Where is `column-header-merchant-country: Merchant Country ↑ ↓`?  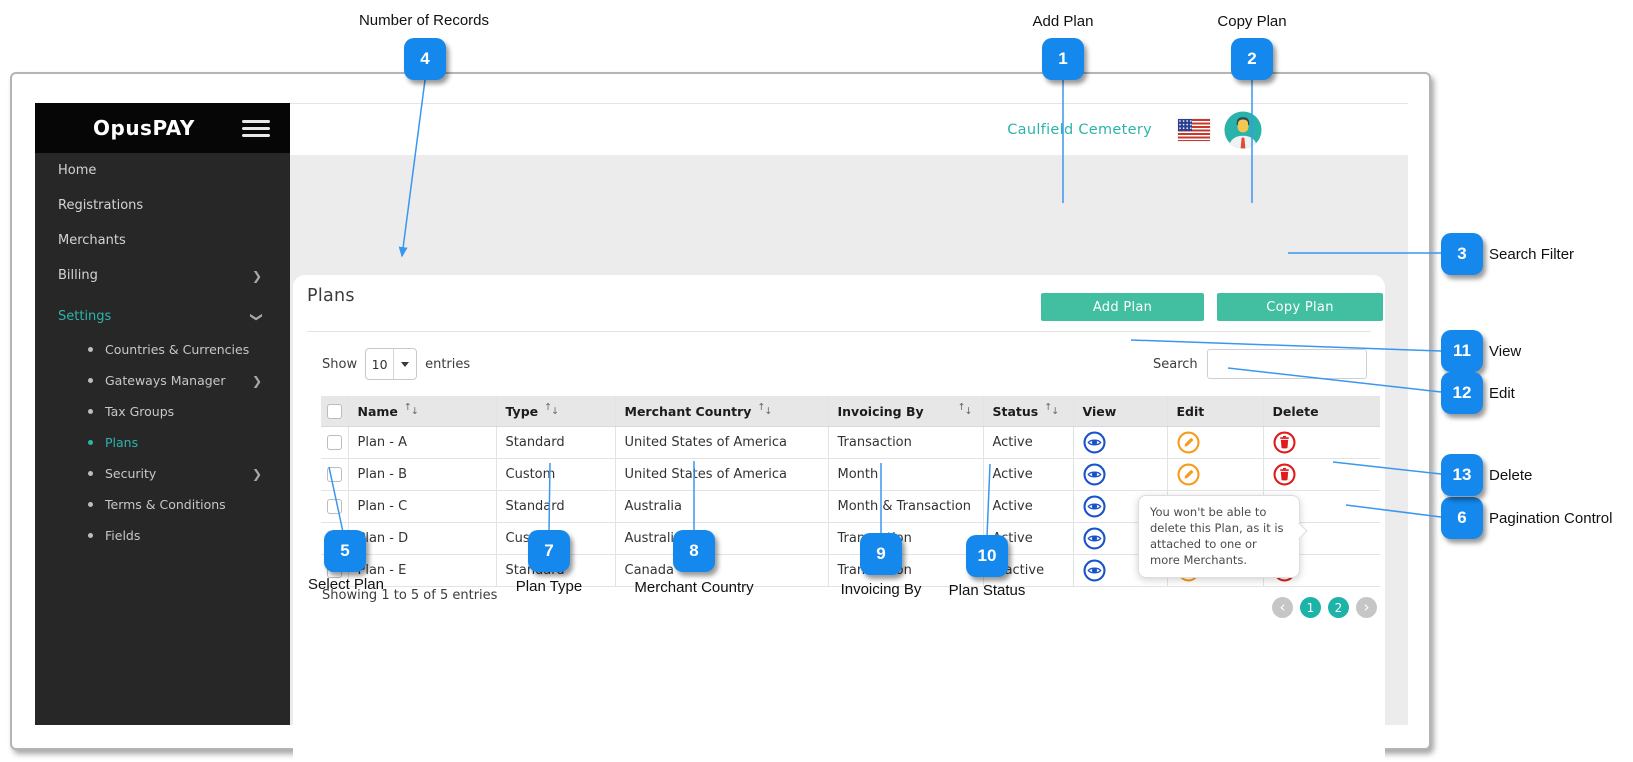 column-header-merchant-country: Merchant Country ↑ ↓ is located at coordinates (721, 411).